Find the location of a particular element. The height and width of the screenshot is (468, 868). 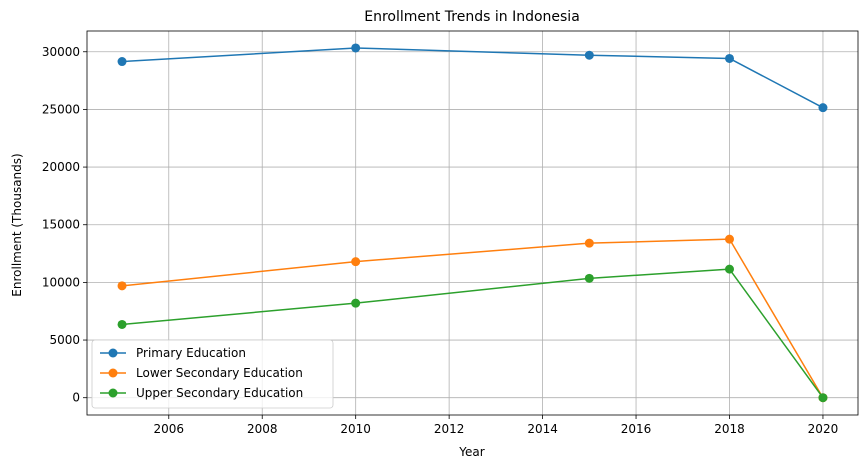

x-tick-label: 2010 is located at coordinates (355, 429).